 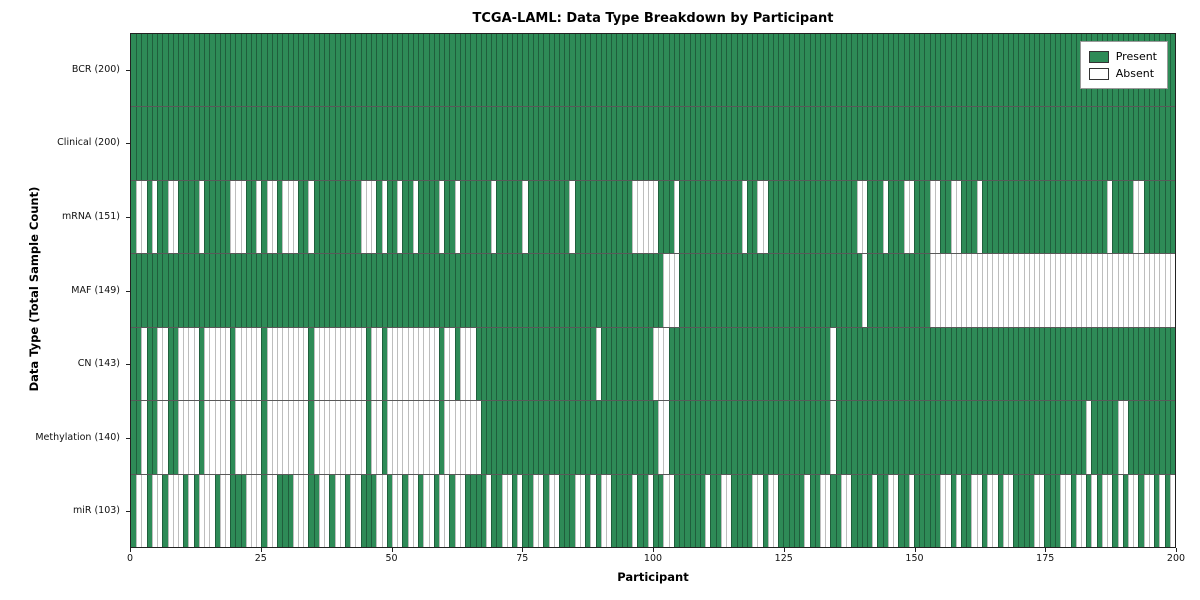 What do you see at coordinates (95, 69) in the screenshot?
I see `y-tick-label-BCR: BCR (200)` at bounding box center [95, 69].